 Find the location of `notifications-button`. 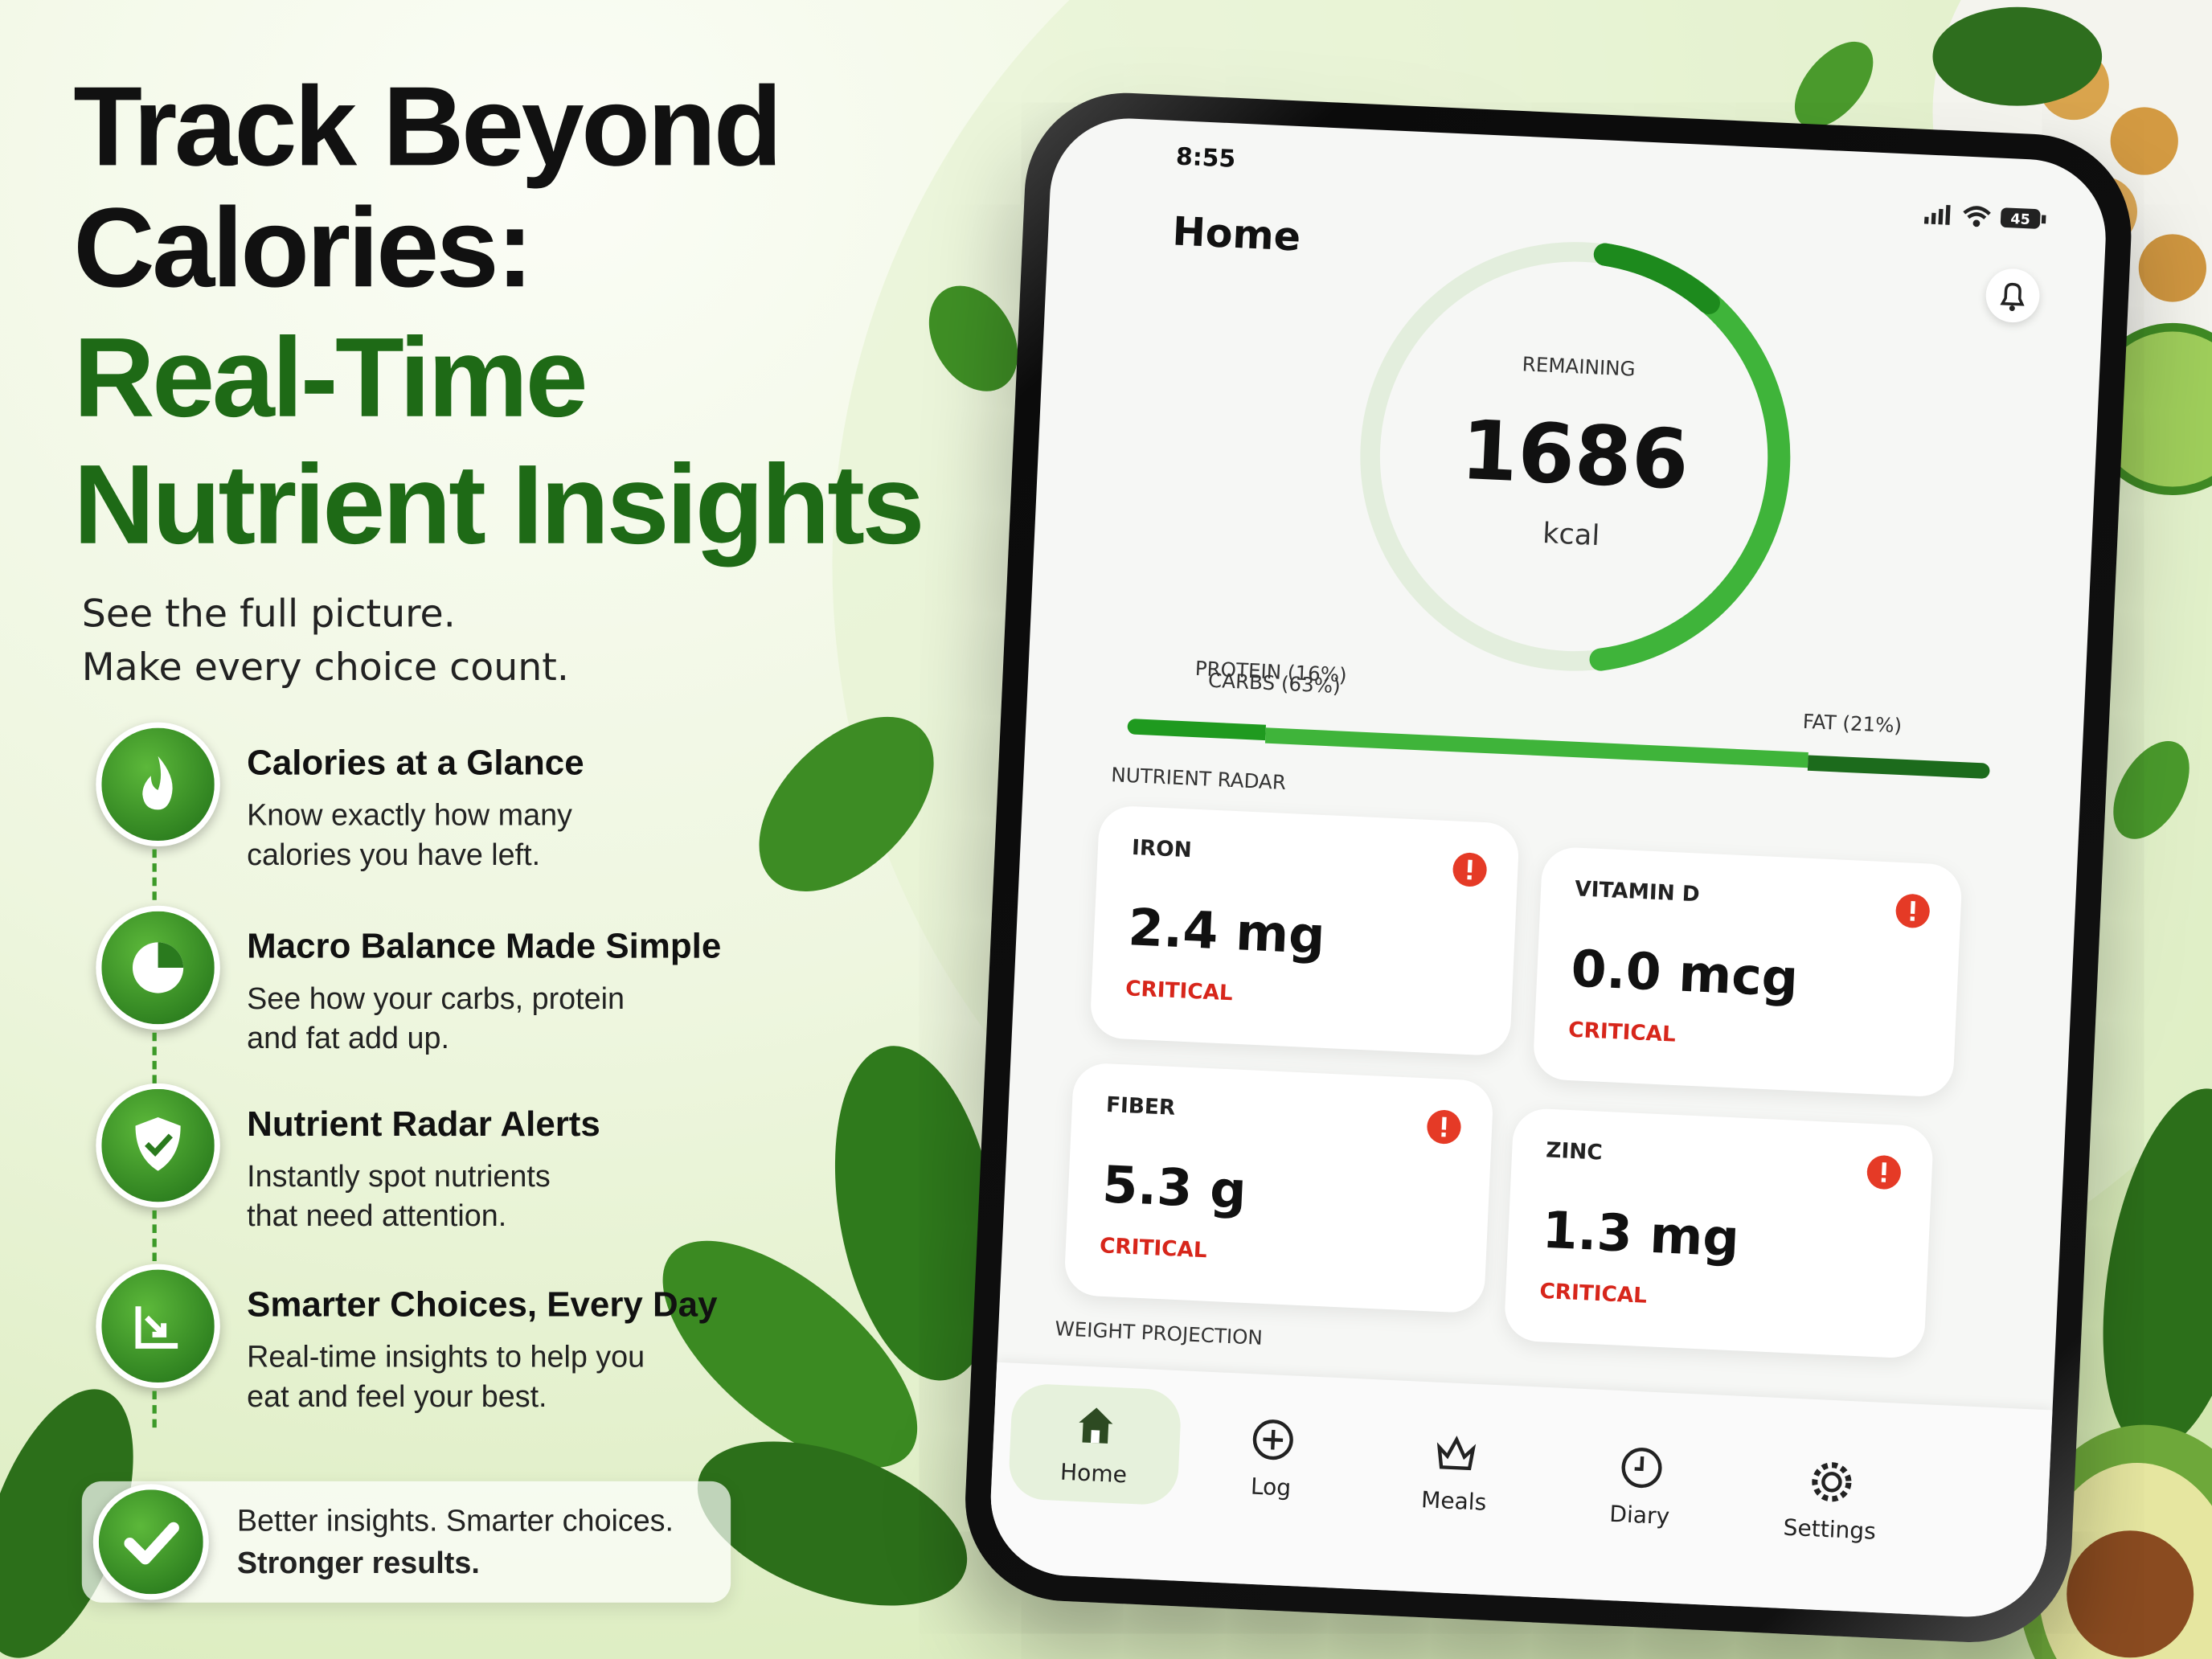

notifications-button is located at coordinates (2013, 295).